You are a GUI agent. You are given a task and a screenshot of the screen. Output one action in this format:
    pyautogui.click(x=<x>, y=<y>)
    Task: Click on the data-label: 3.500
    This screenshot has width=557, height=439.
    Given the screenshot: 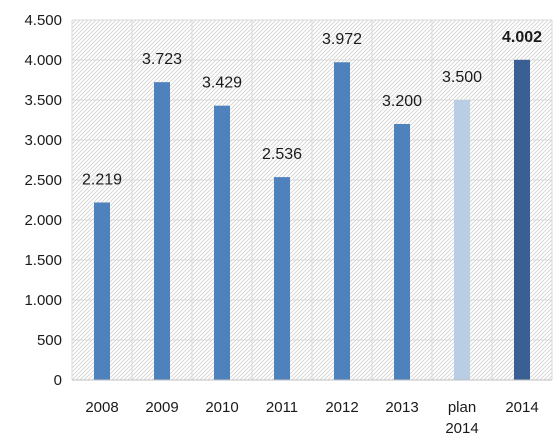 What is the action you would take?
    pyautogui.click(x=462, y=77)
    